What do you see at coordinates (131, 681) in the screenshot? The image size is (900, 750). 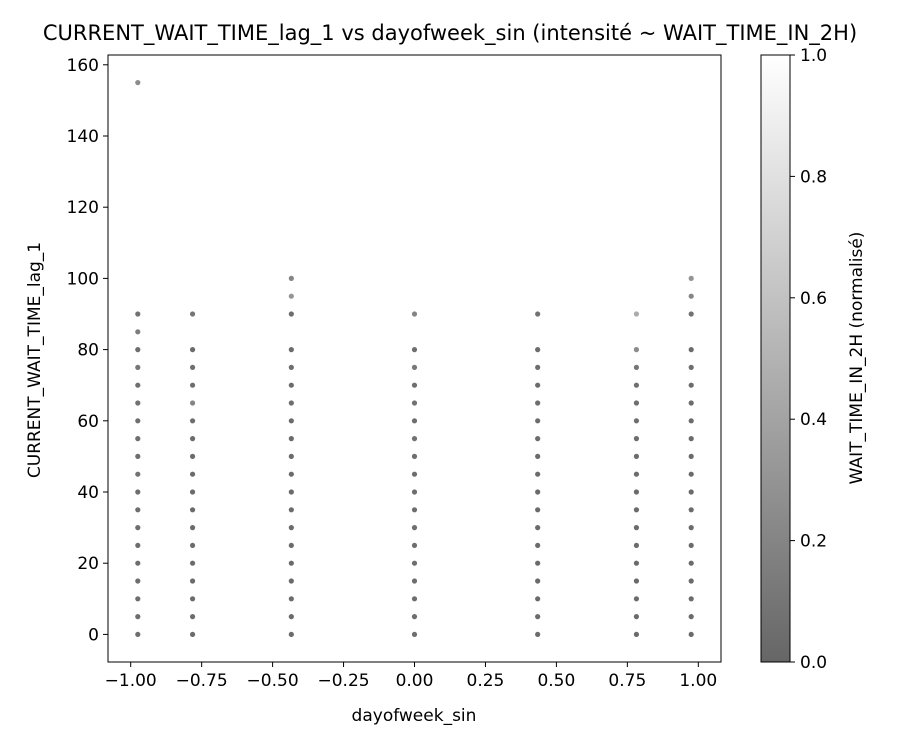 I see `x-tick-label: −1.00` at bounding box center [131, 681].